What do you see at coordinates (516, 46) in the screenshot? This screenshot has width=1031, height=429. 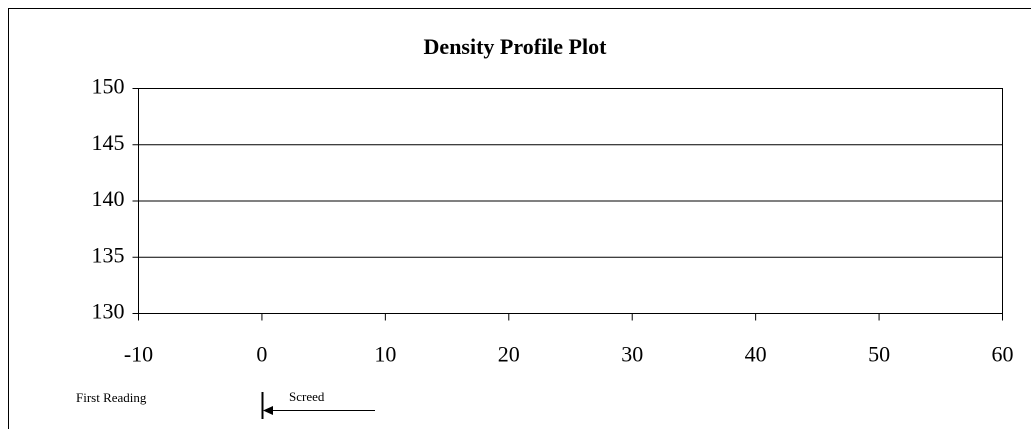 I see `chart-title: Density Profile Plot` at bounding box center [516, 46].